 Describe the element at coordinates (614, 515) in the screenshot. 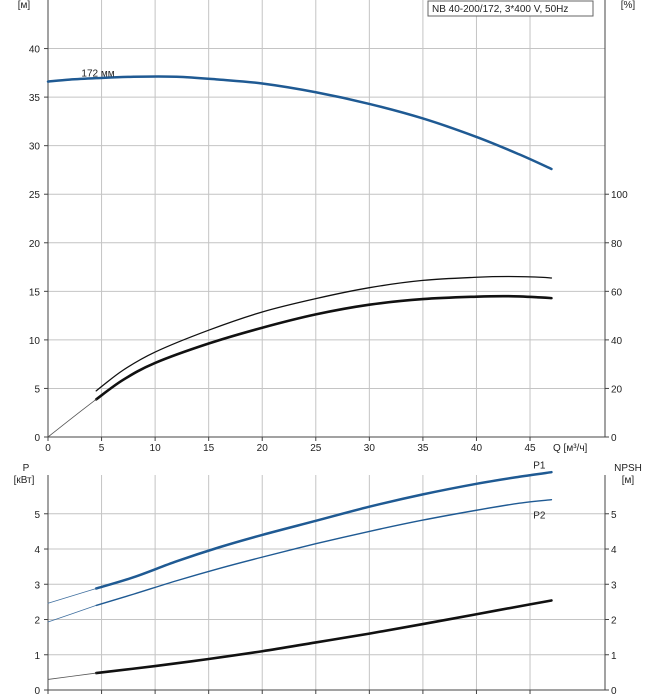

I see `bottom-right-tick-label: 5` at that location.